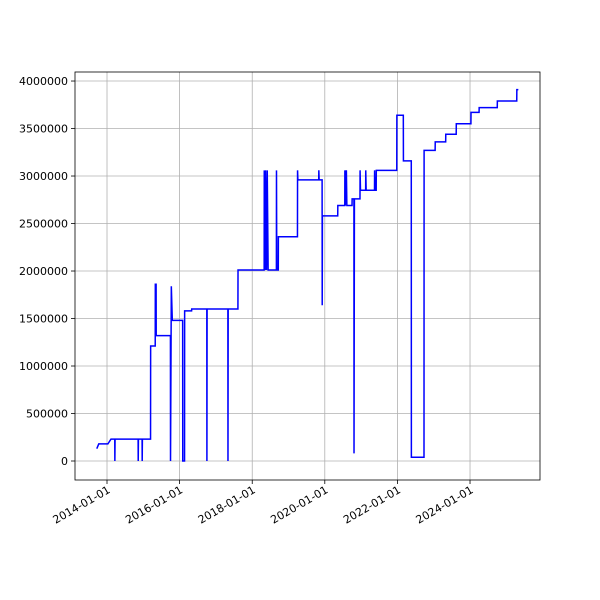 The image size is (600, 600). What do you see at coordinates (445, 504) in the screenshot?
I see `x-tick-label: 2024-01-01` at bounding box center [445, 504].